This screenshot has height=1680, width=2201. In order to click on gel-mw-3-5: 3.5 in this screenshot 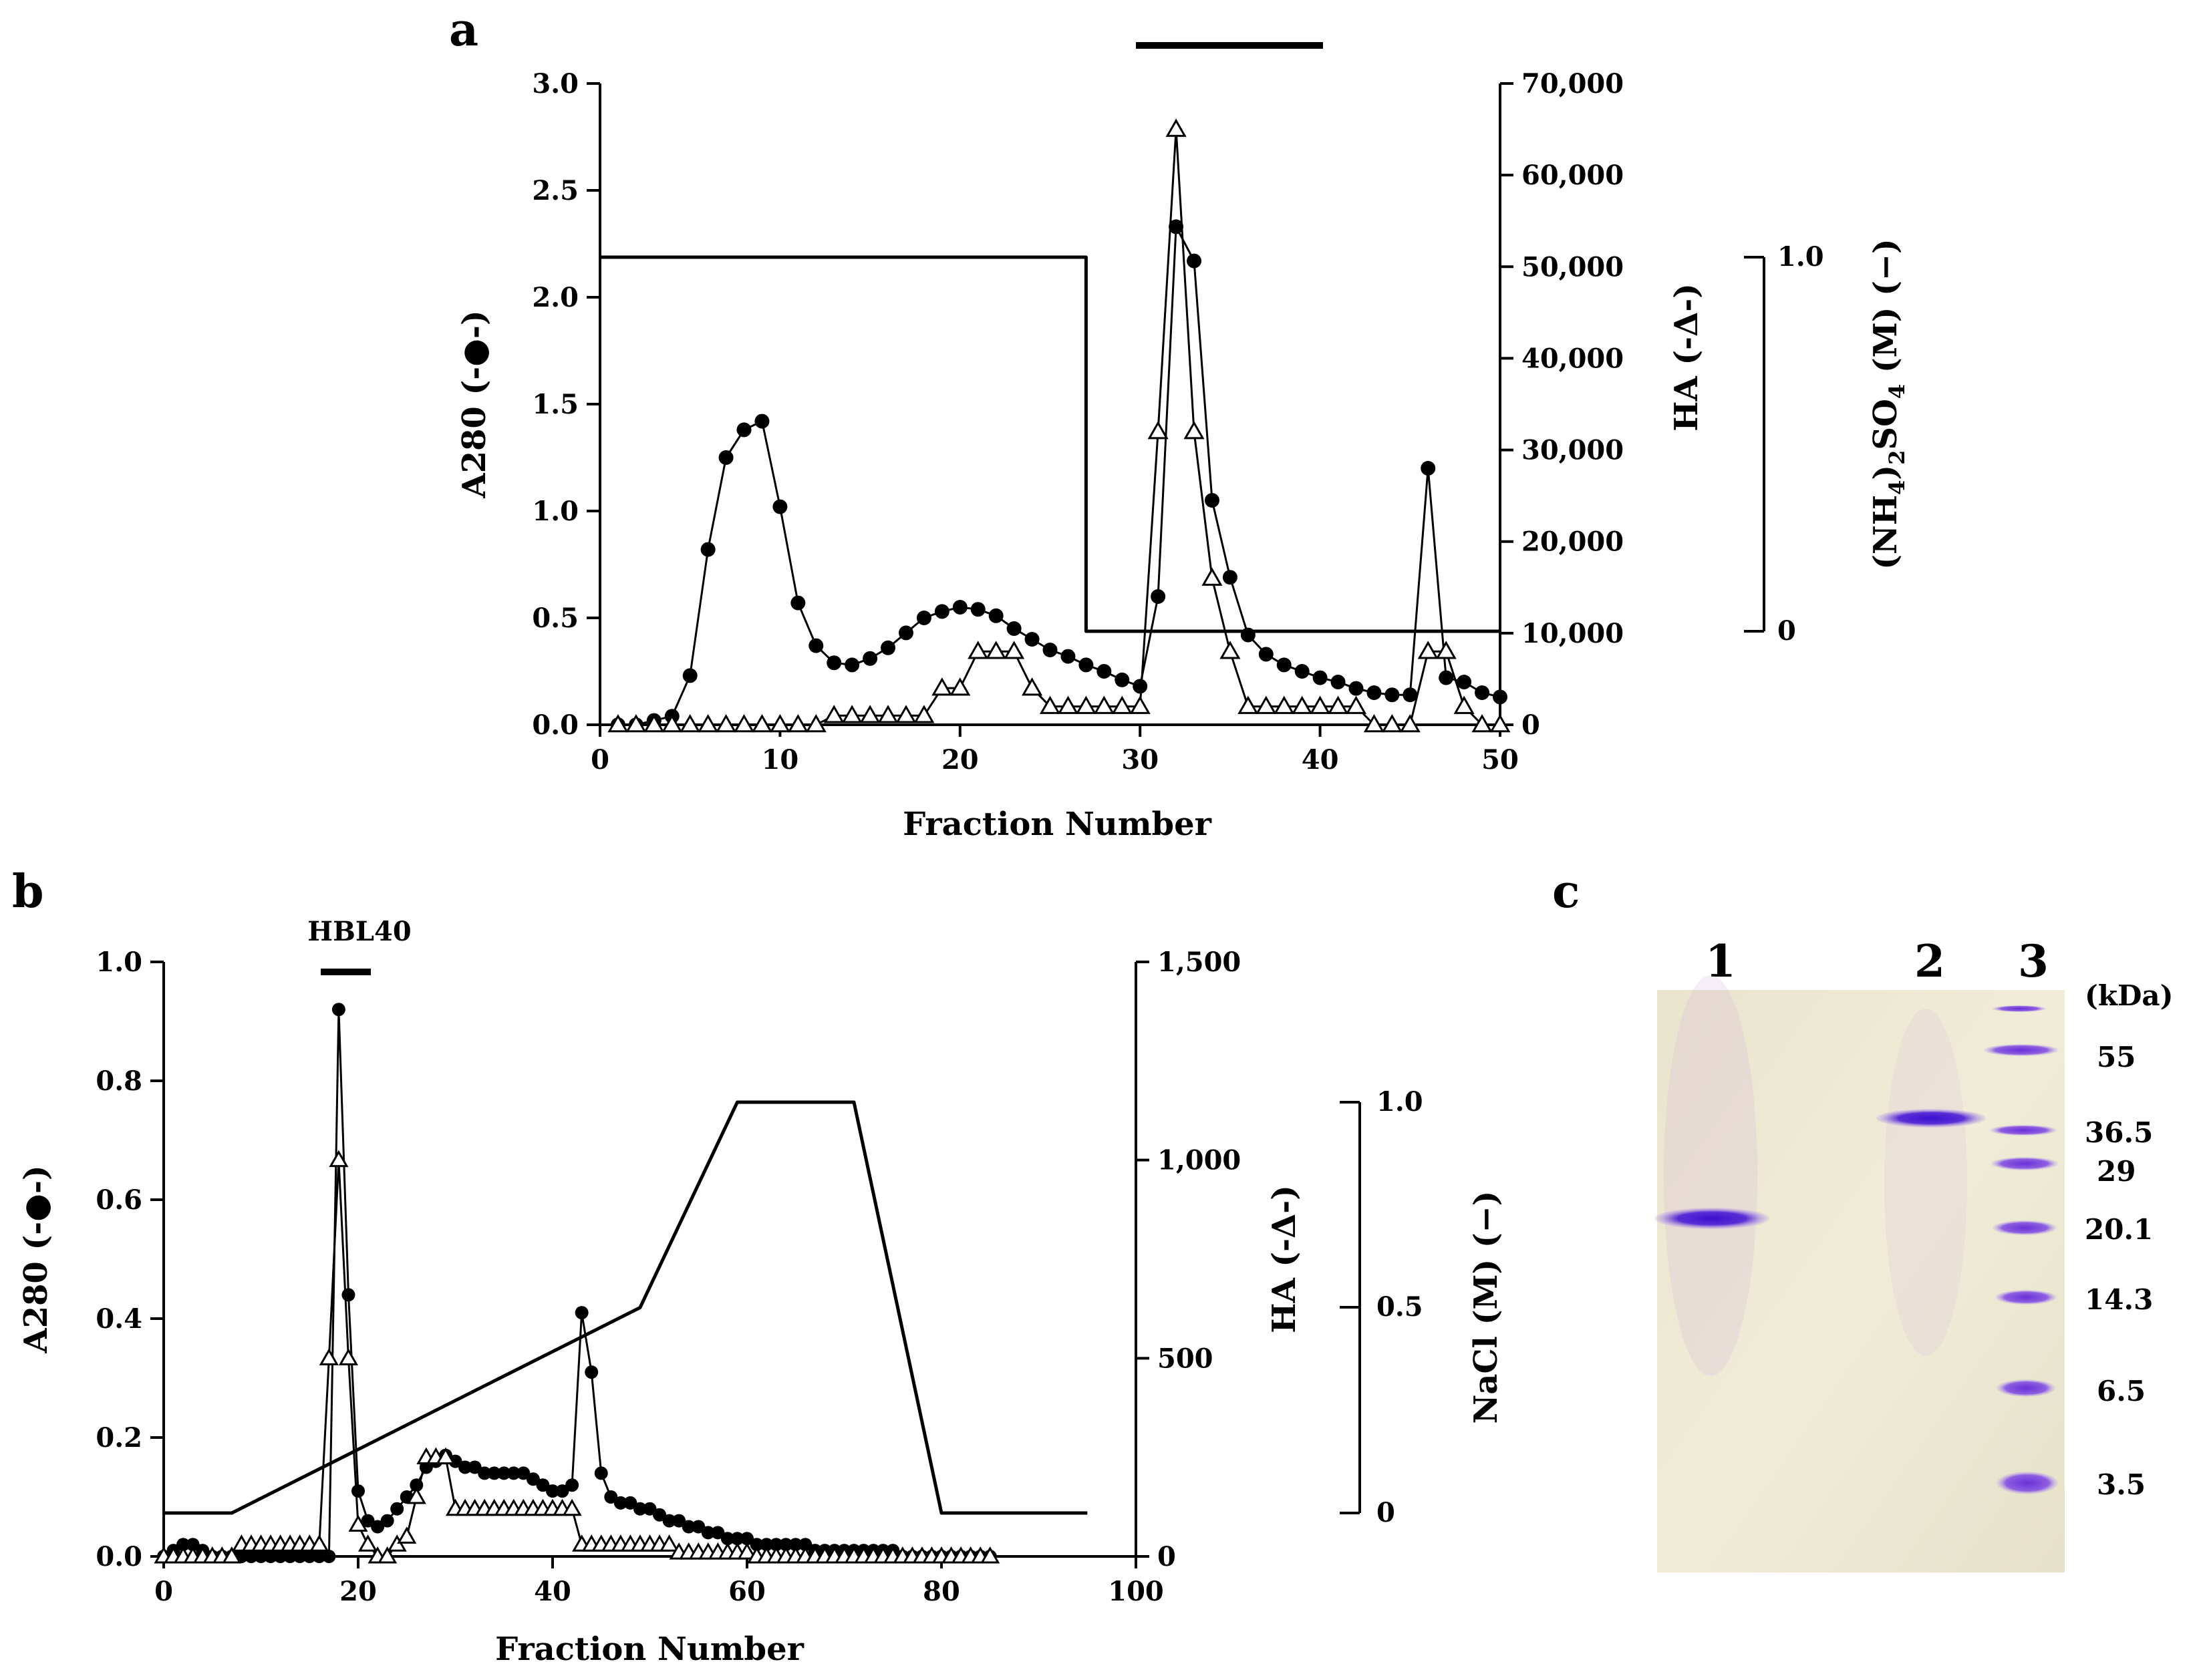, I will do `click(2121, 1484)`.